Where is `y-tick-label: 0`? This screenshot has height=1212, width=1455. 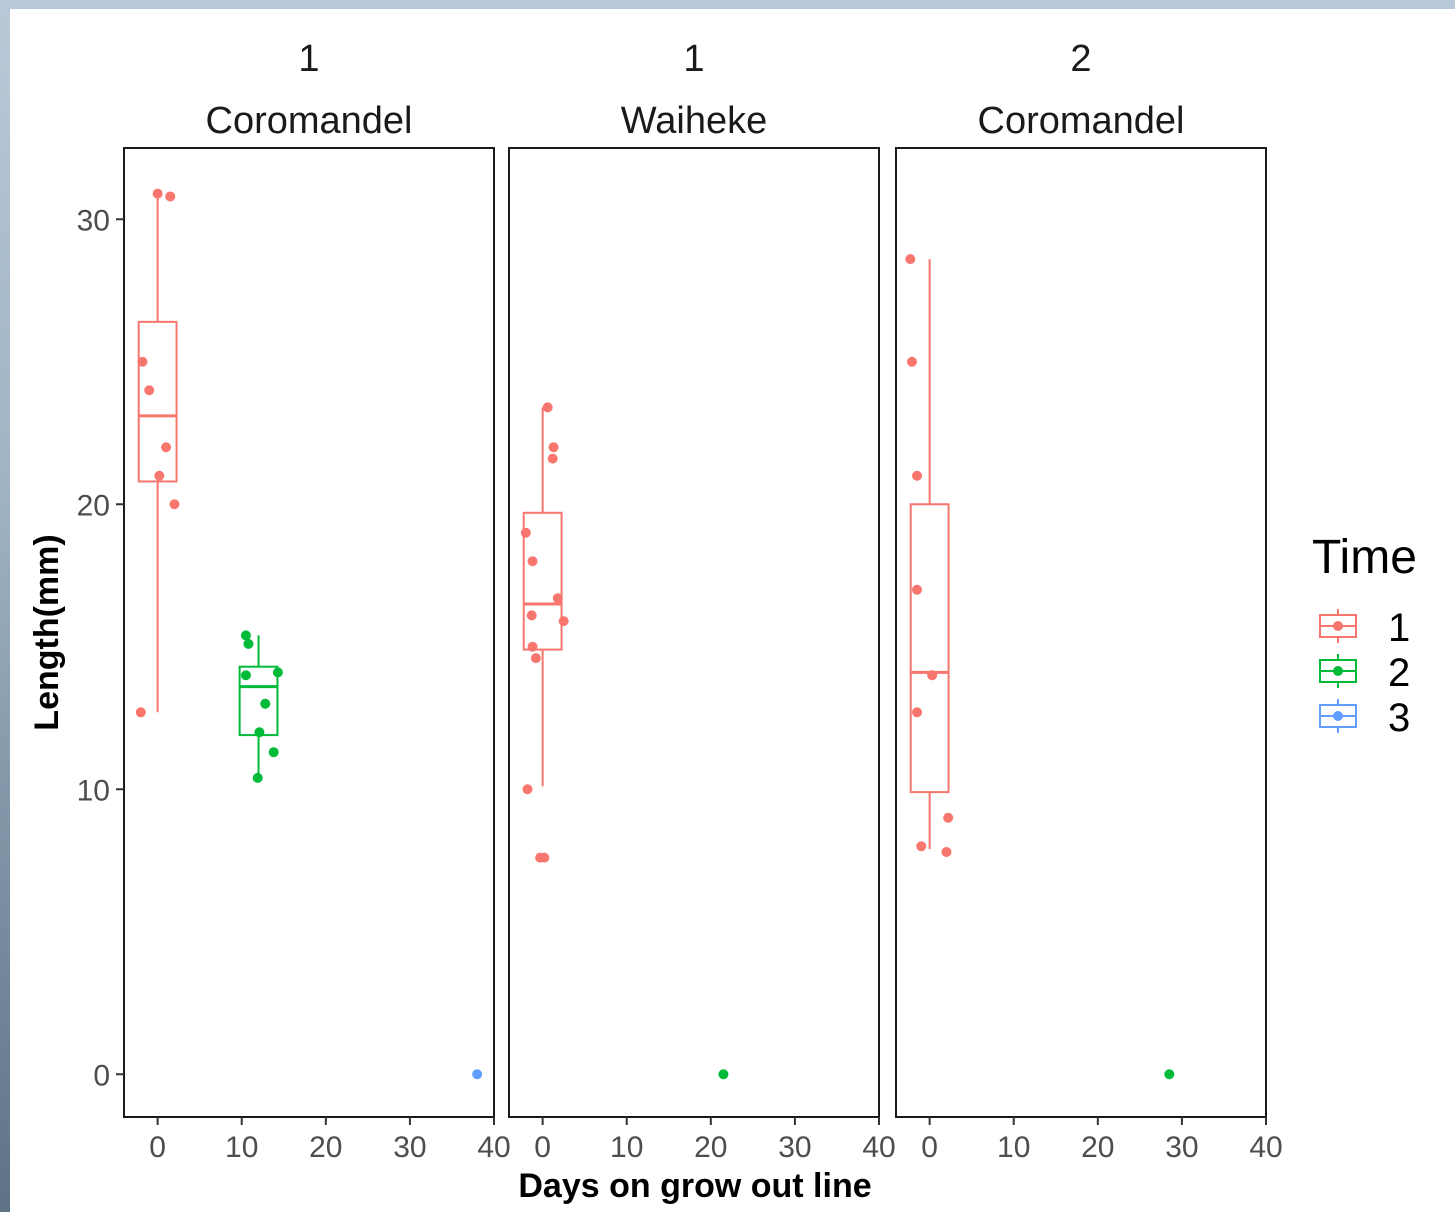 y-tick-label: 0 is located at coordinates (101, 1075).